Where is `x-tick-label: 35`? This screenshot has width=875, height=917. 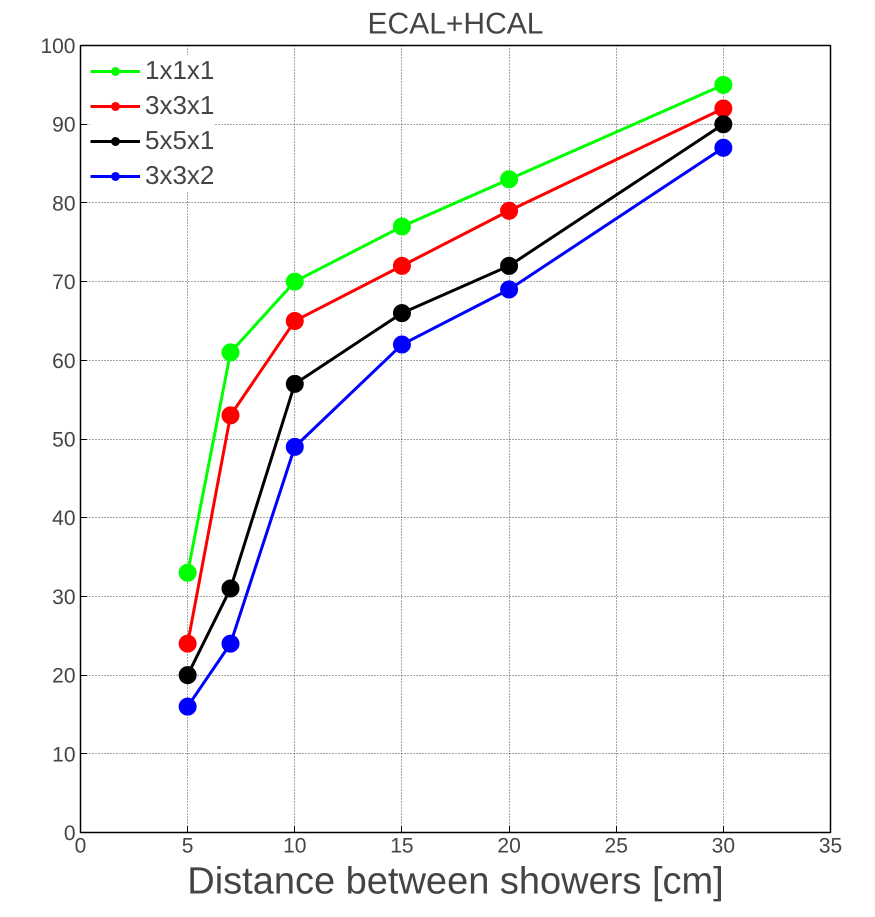 x-tick-label: 35 is located at coordinates (830, 846).